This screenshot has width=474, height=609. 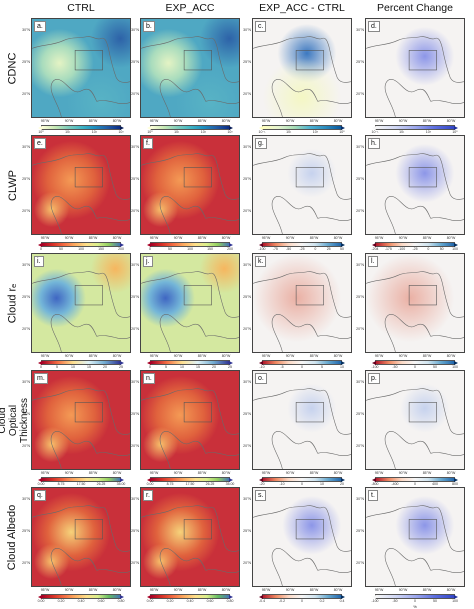 I want to click on colorbar-tick-label: -25, so click(x=302, y=249).